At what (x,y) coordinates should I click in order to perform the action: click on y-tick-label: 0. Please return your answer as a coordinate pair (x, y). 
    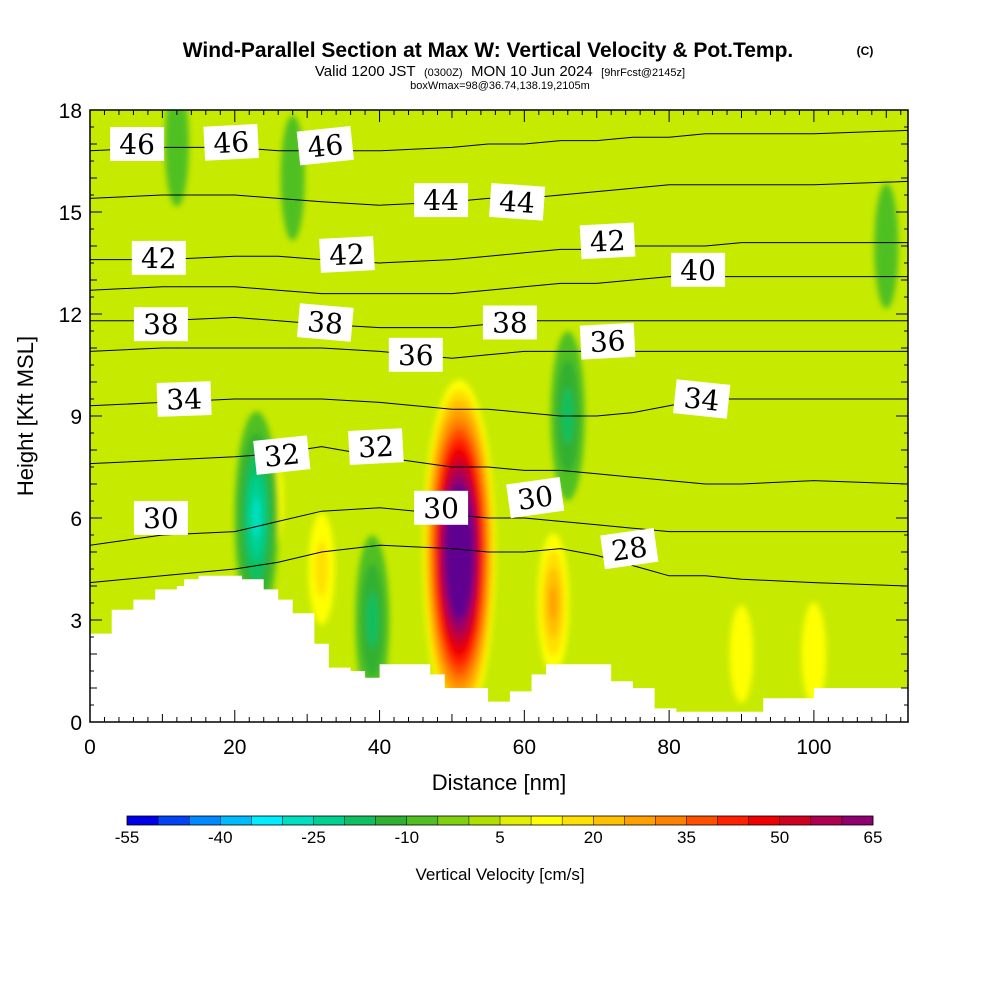
    Looking at the image, I should click on (76, 723).